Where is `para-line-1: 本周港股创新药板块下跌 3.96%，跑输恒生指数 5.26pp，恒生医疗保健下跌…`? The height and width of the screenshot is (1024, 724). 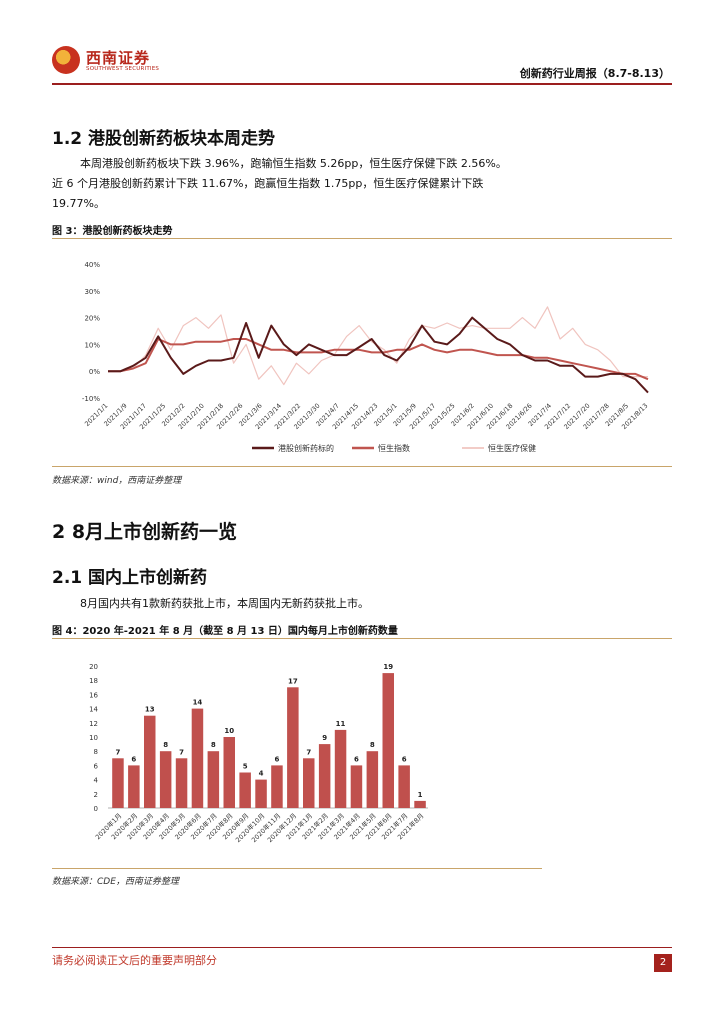 para-line-1: 本周港股创新药板块下跌 3.96%，跑输恒生指数 5.26pp，恒生医疗保健下跌… is located at coordinates (293, 163).